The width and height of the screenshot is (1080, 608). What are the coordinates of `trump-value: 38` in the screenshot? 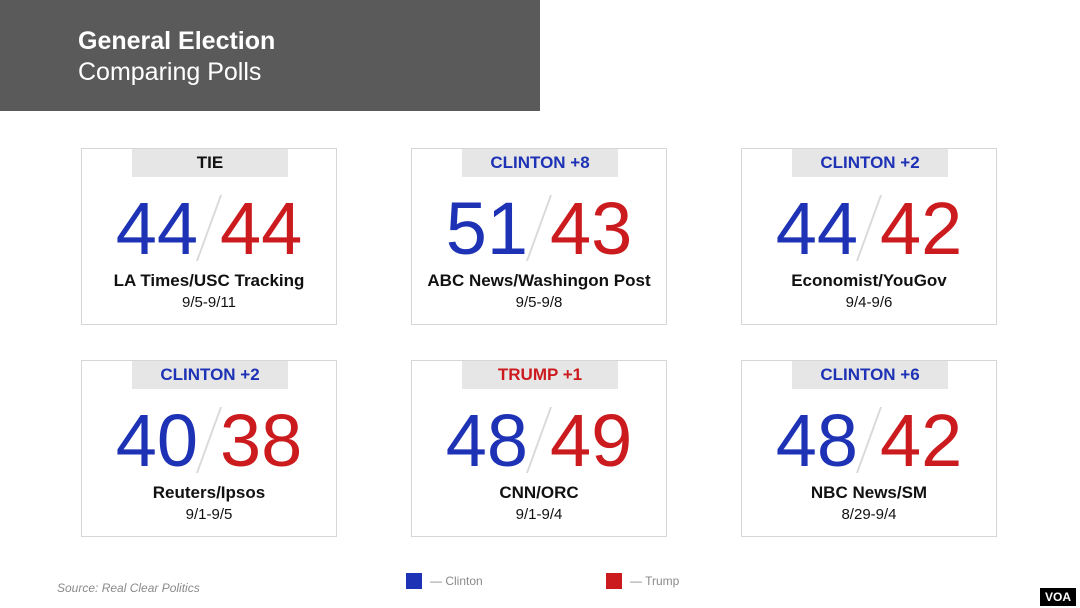 It's located at (261, 440).